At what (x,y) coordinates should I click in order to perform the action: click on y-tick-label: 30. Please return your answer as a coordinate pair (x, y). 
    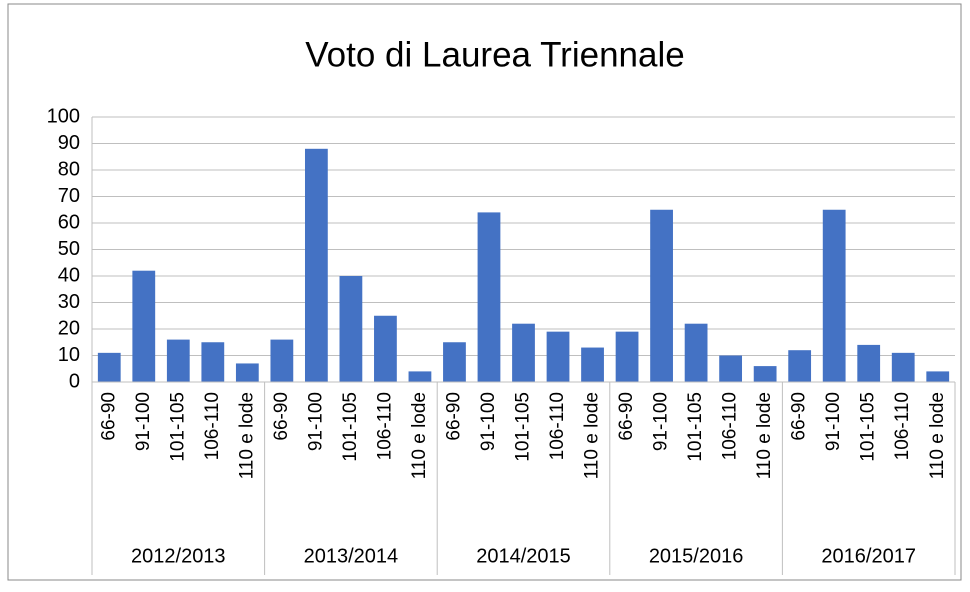
    Looking at the image, I should click on (69, 302).